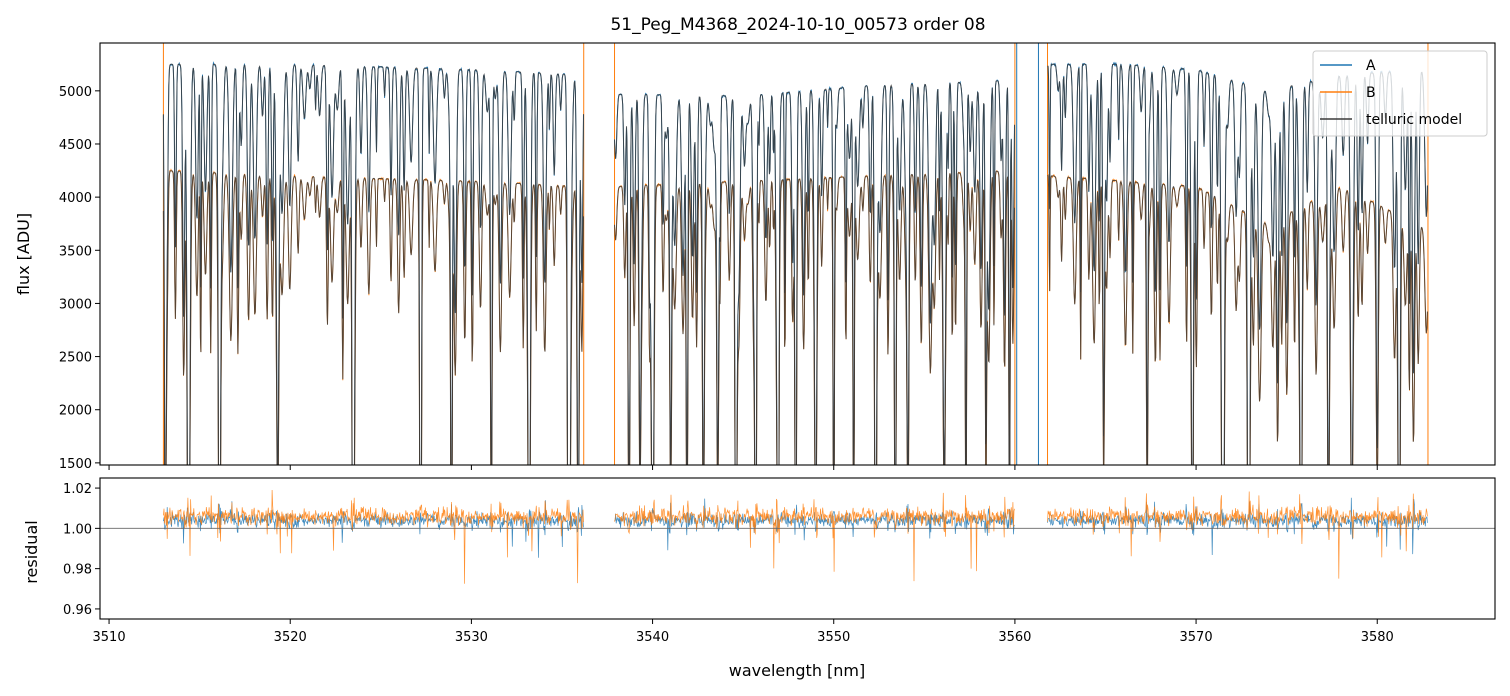 This screenshot has height=696, width=1510. I want to click on bottom-xtick-label-3530: 3530, so click(471, 637).